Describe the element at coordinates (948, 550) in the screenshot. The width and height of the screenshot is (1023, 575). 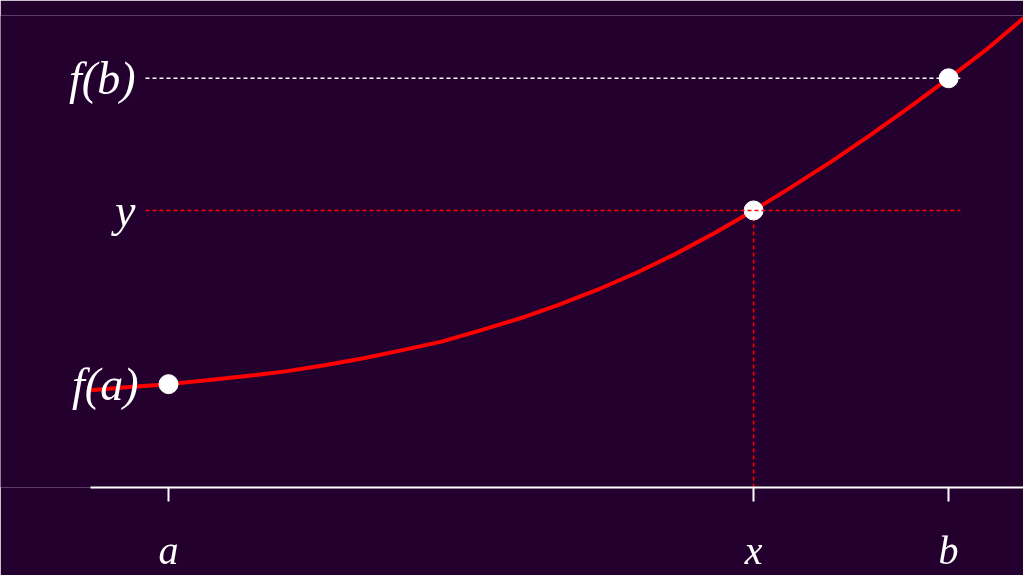
I see `x-tick-label: b` at that location.